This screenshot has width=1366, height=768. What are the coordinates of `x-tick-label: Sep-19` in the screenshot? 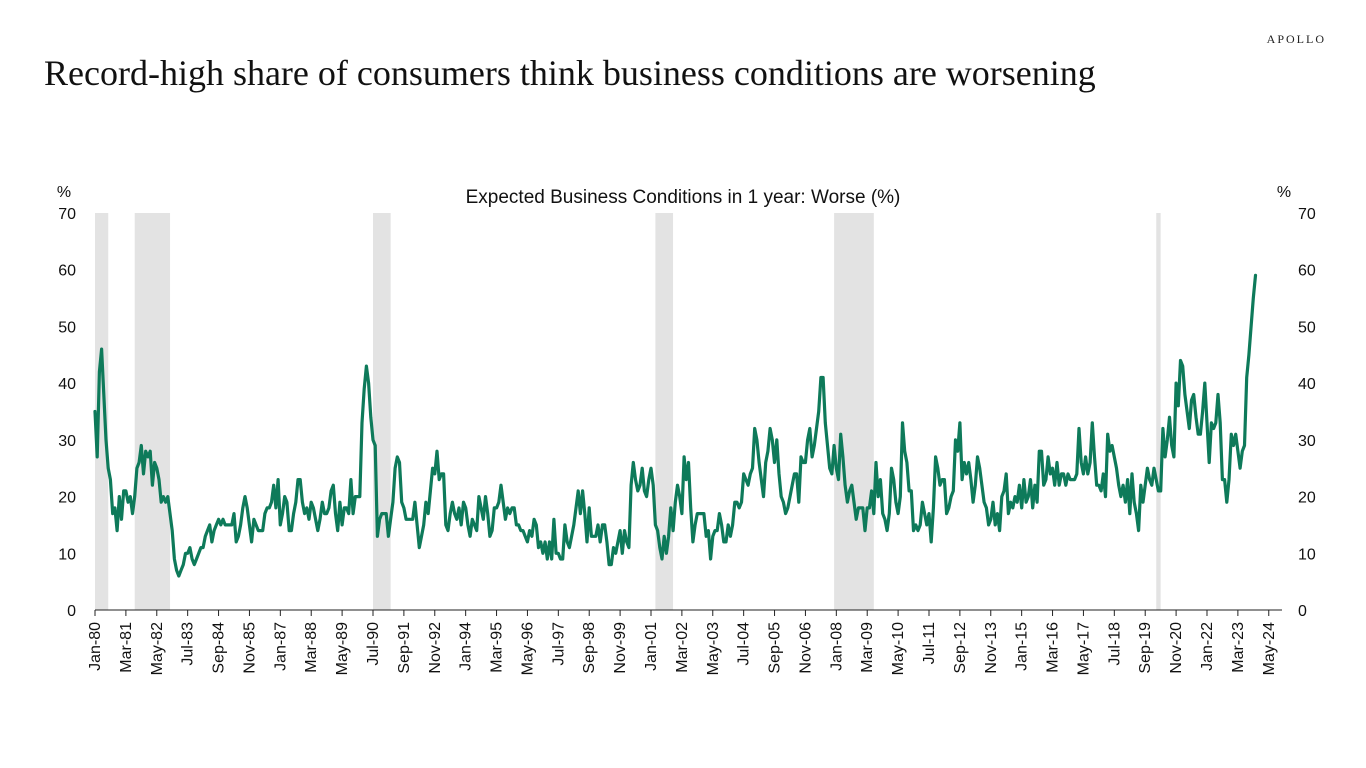 It's located at (1145, 648).